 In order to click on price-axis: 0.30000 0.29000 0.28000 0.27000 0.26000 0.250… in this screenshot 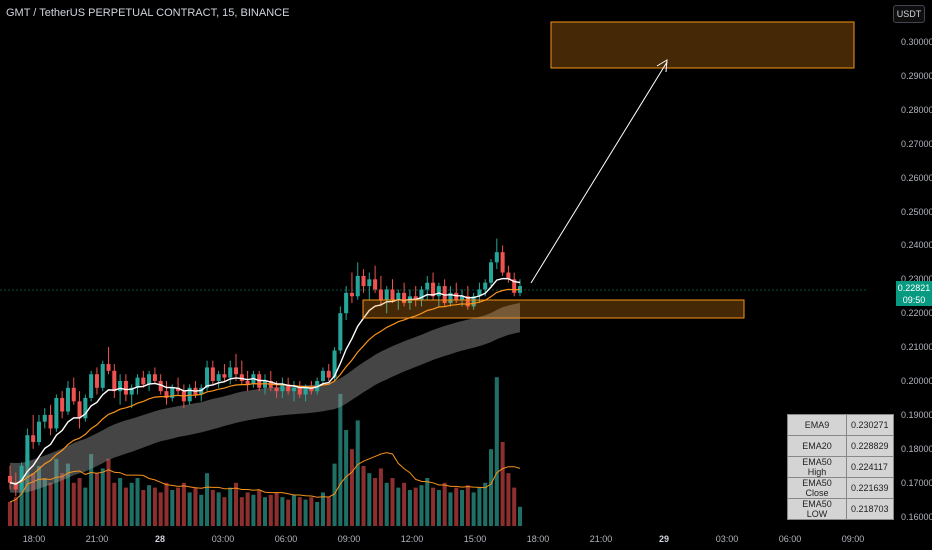, I will do `click(900, 278)`.